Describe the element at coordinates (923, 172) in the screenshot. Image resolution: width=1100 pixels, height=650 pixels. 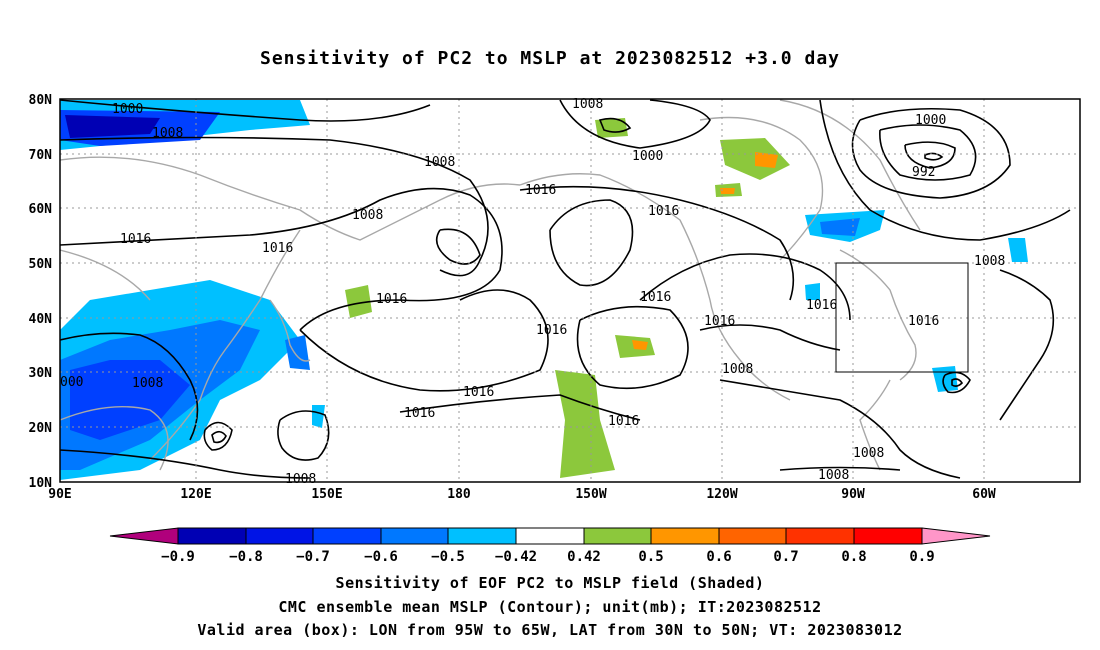
I see `contour-label: 992` at that location.